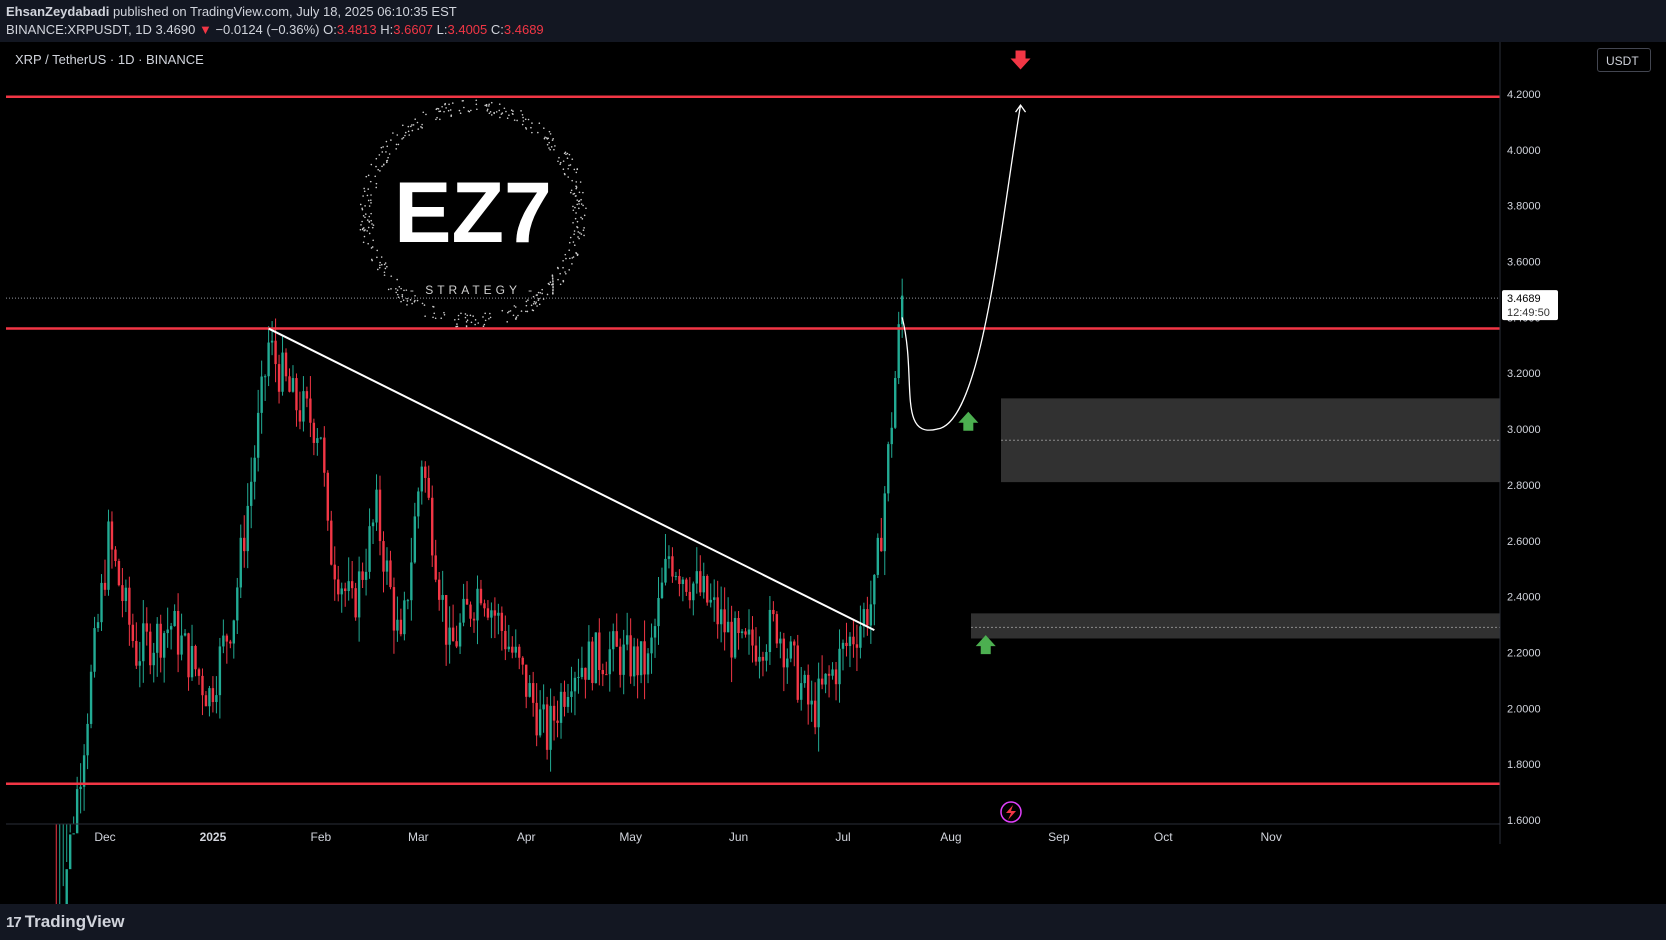  Describe the element at coordinates (1011, 812) in the screenshot. I see `lightning-badge-icon` at that location.